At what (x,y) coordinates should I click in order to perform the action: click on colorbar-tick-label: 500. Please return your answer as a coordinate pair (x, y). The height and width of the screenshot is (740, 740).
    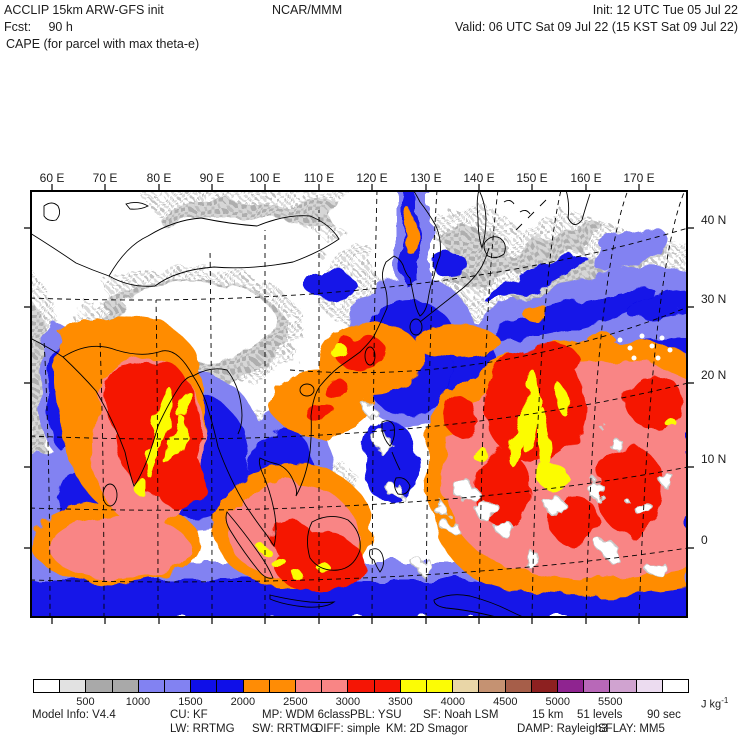
    Looking at the image, I should click on (85, 702).